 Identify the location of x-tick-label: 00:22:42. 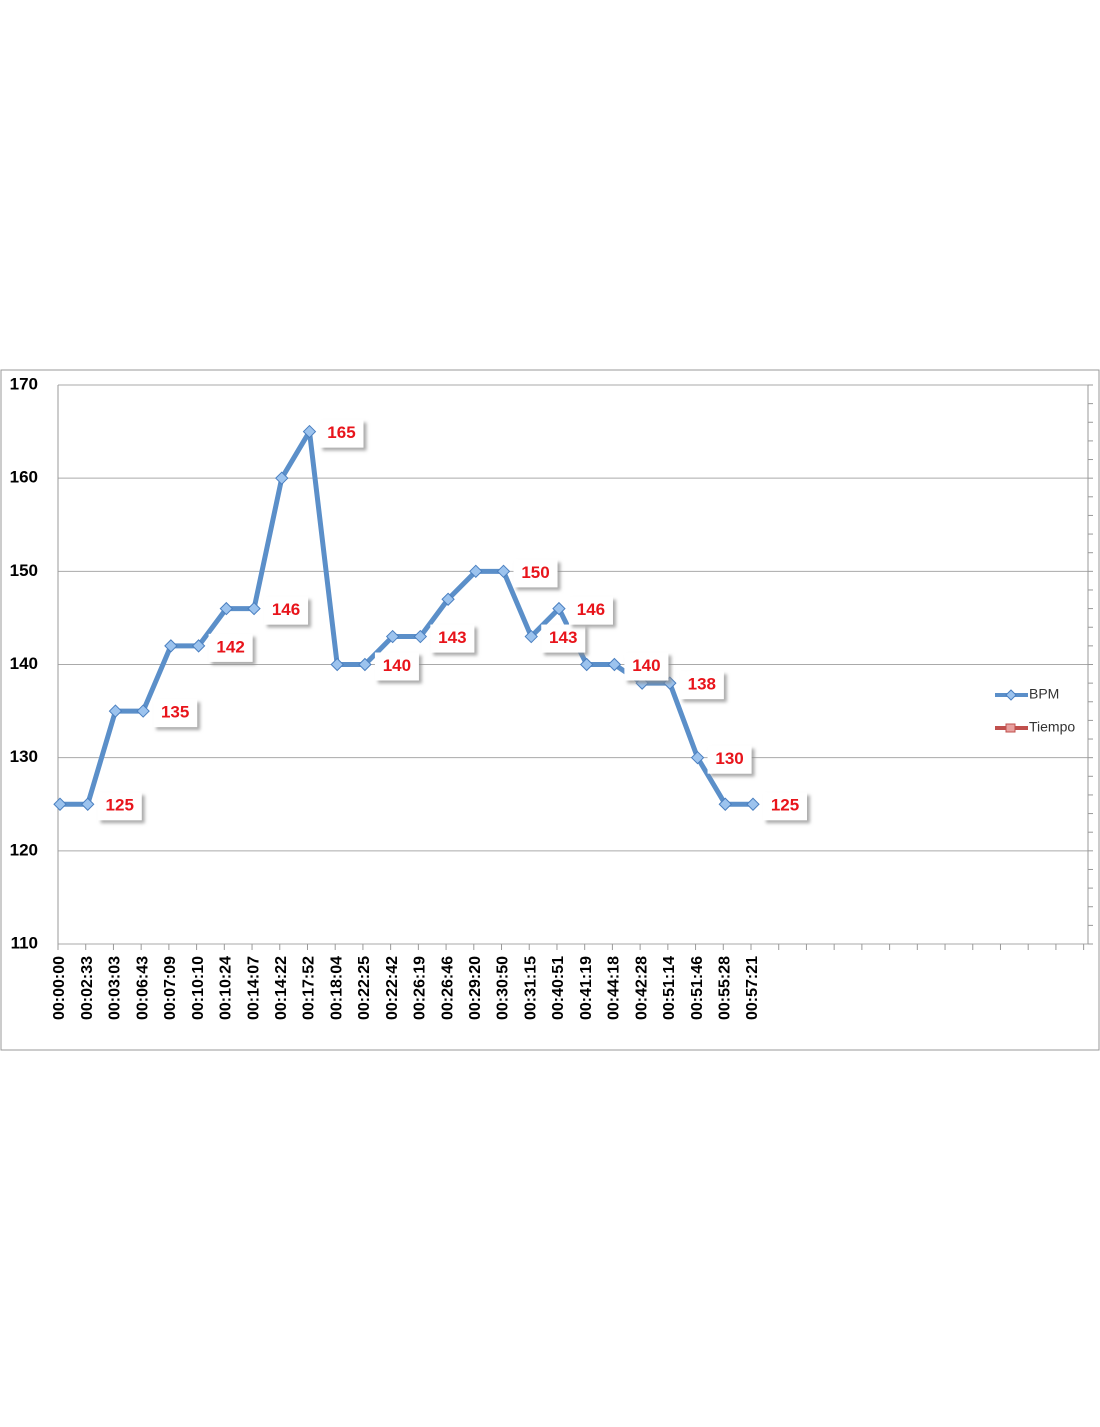
(392, 988).